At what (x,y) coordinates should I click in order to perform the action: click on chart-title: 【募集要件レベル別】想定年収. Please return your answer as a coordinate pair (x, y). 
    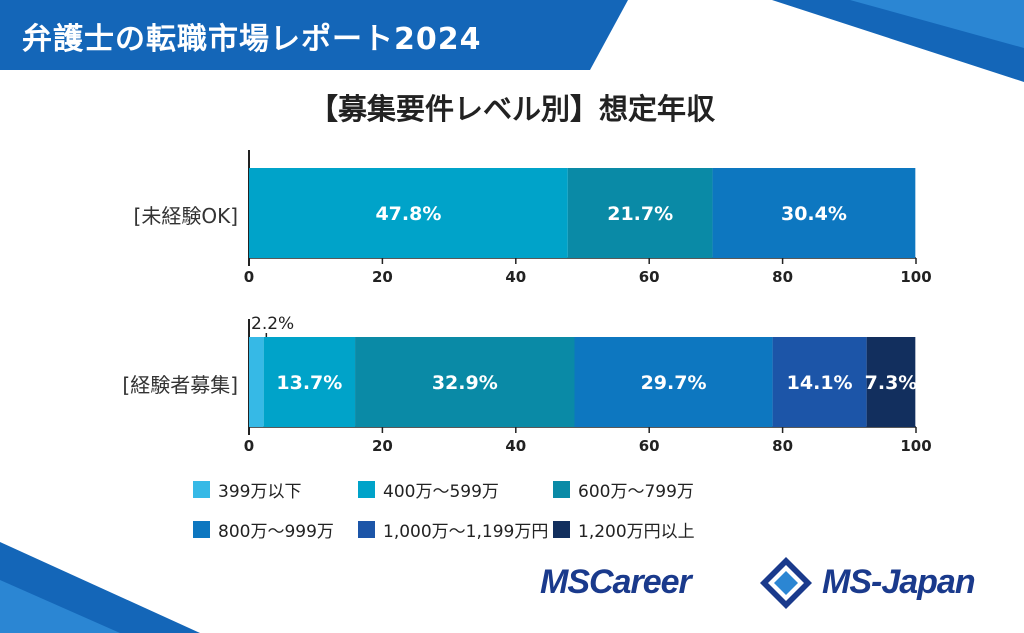
    Looking at the image, I should click on (511, 109).